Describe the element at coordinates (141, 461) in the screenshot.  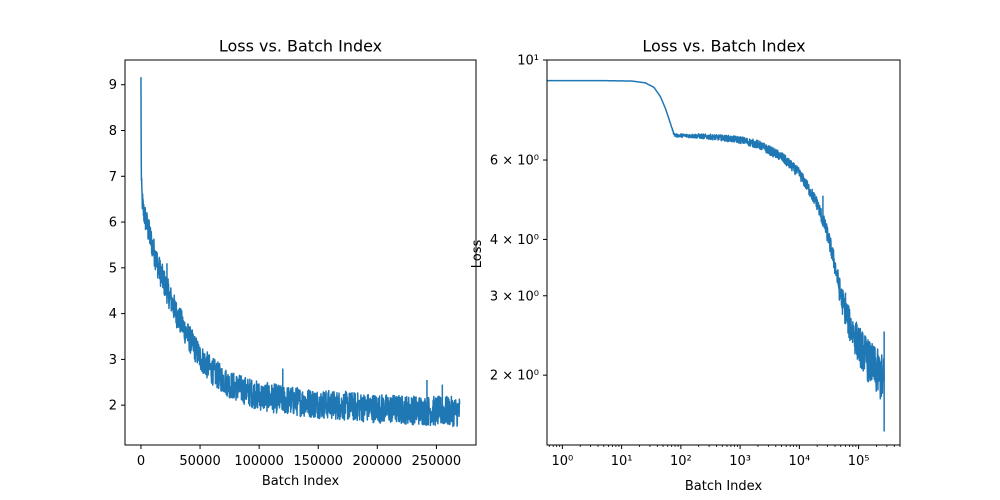
I see `left-x-tick-label: 0` at that location.